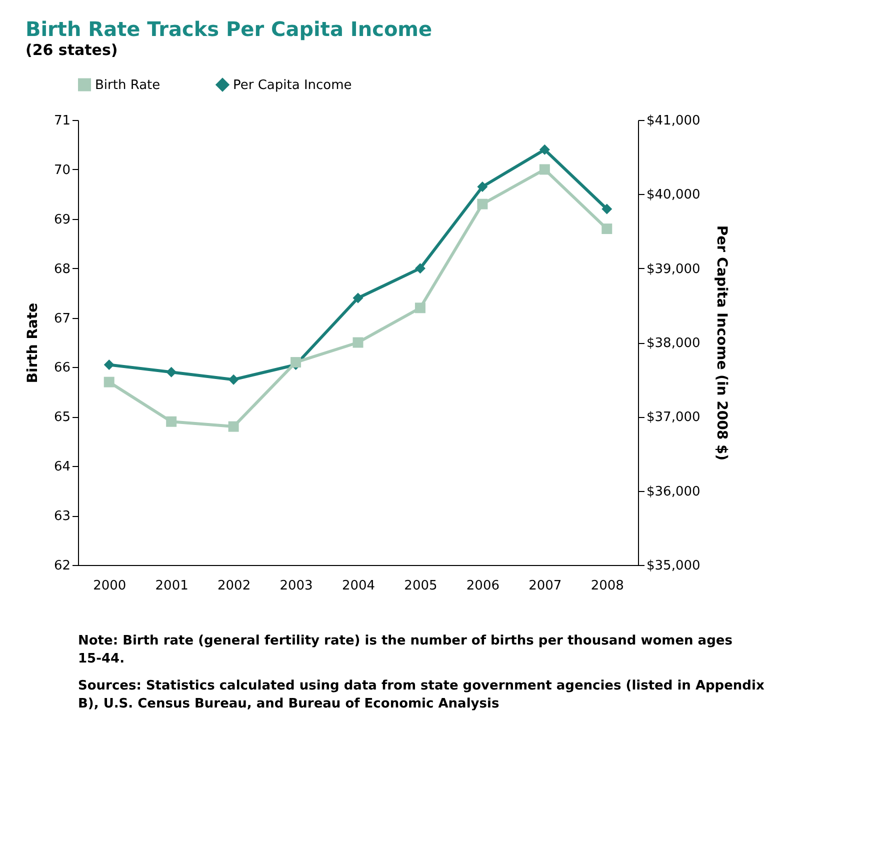 Image resolution: width=887 pixels, height=844 pixels. Describe the element at coordinates (673, 195) in the screenshot. I see `y2-tick-label: $40,000` at that location.